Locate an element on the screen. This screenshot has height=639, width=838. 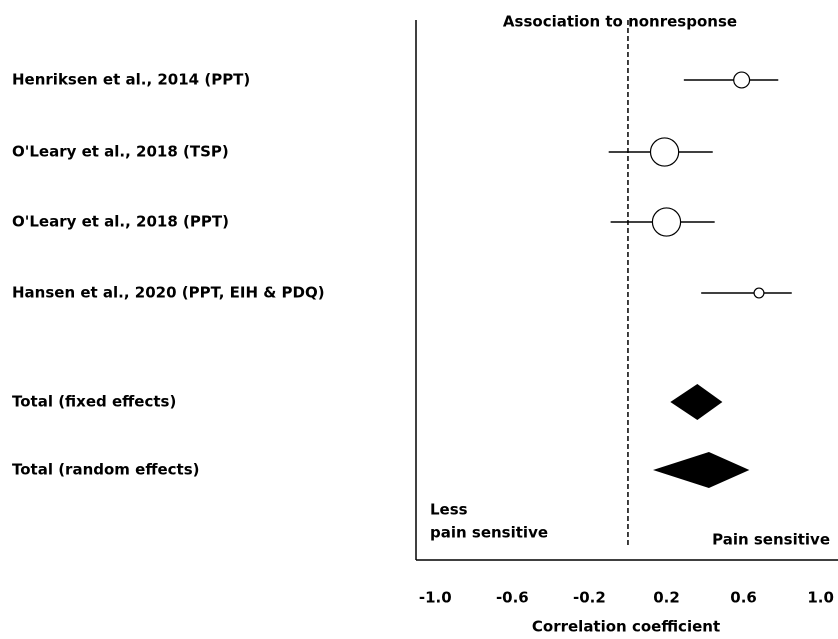
x-tick-label: -1.0 is located at coordinates (435, 598).